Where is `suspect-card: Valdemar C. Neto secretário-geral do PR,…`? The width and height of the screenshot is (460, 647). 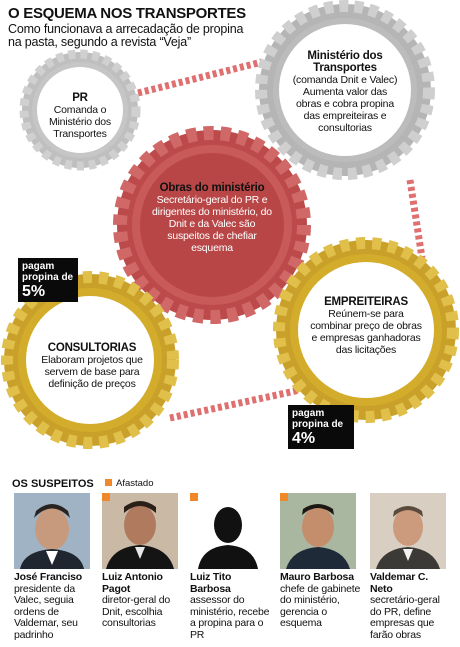
suspect-card: Valdemar C. Neto secretário-geral do PR,… is located at coordinates (411, 567).